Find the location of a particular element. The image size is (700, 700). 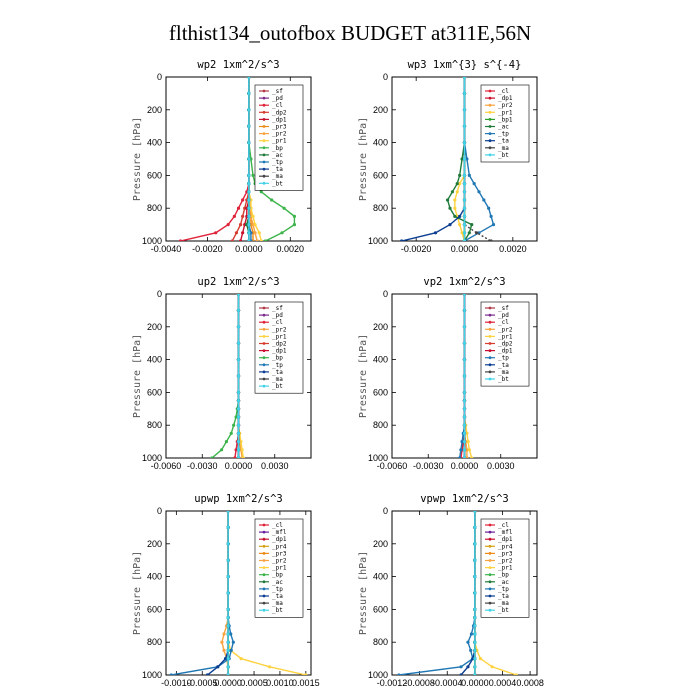

legend-marker-_pr3 is located at coordinates (264, 126).